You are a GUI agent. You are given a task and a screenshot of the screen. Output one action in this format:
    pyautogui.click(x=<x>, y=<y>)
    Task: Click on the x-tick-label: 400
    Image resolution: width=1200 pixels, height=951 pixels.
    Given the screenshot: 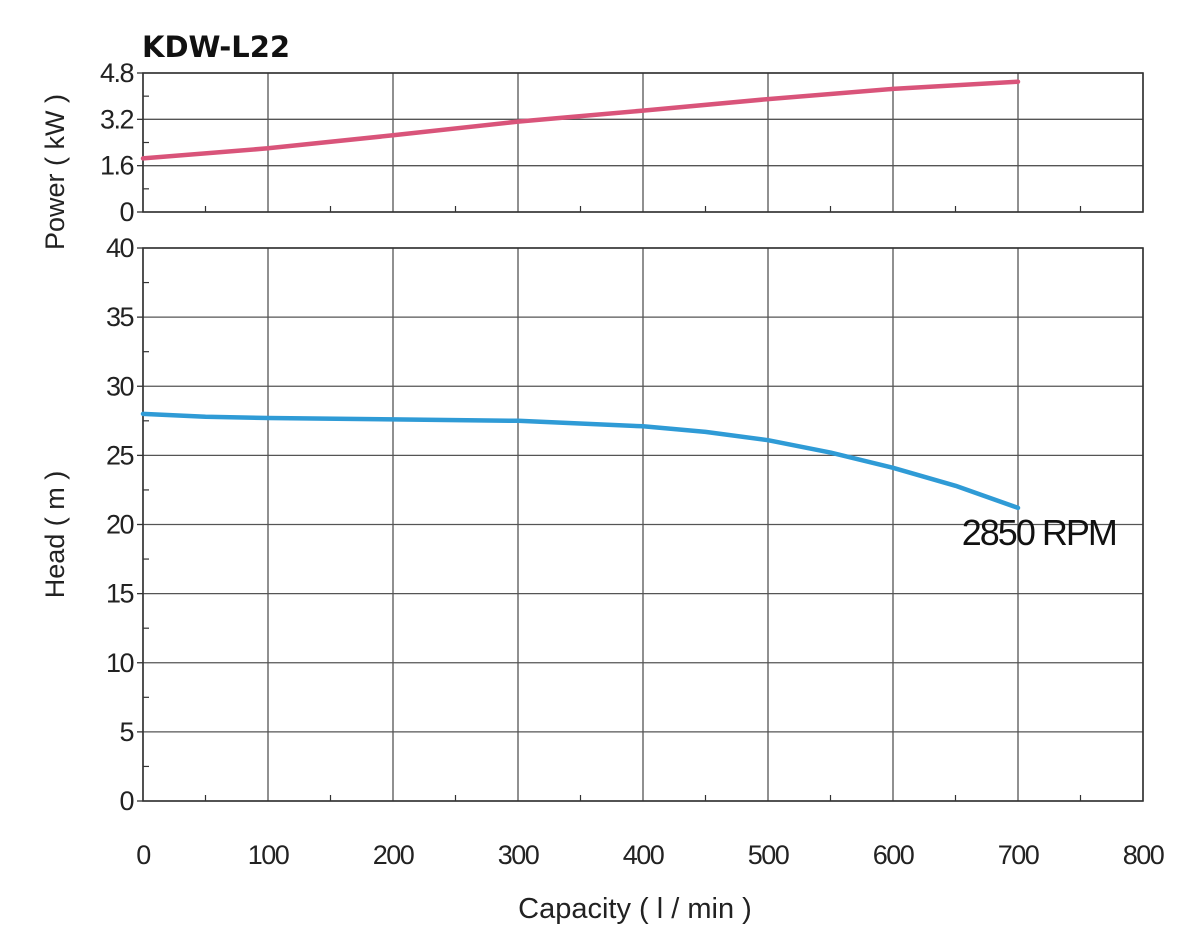 What is the action you would take?
    pyautogui.click(x=643, y=855)
    